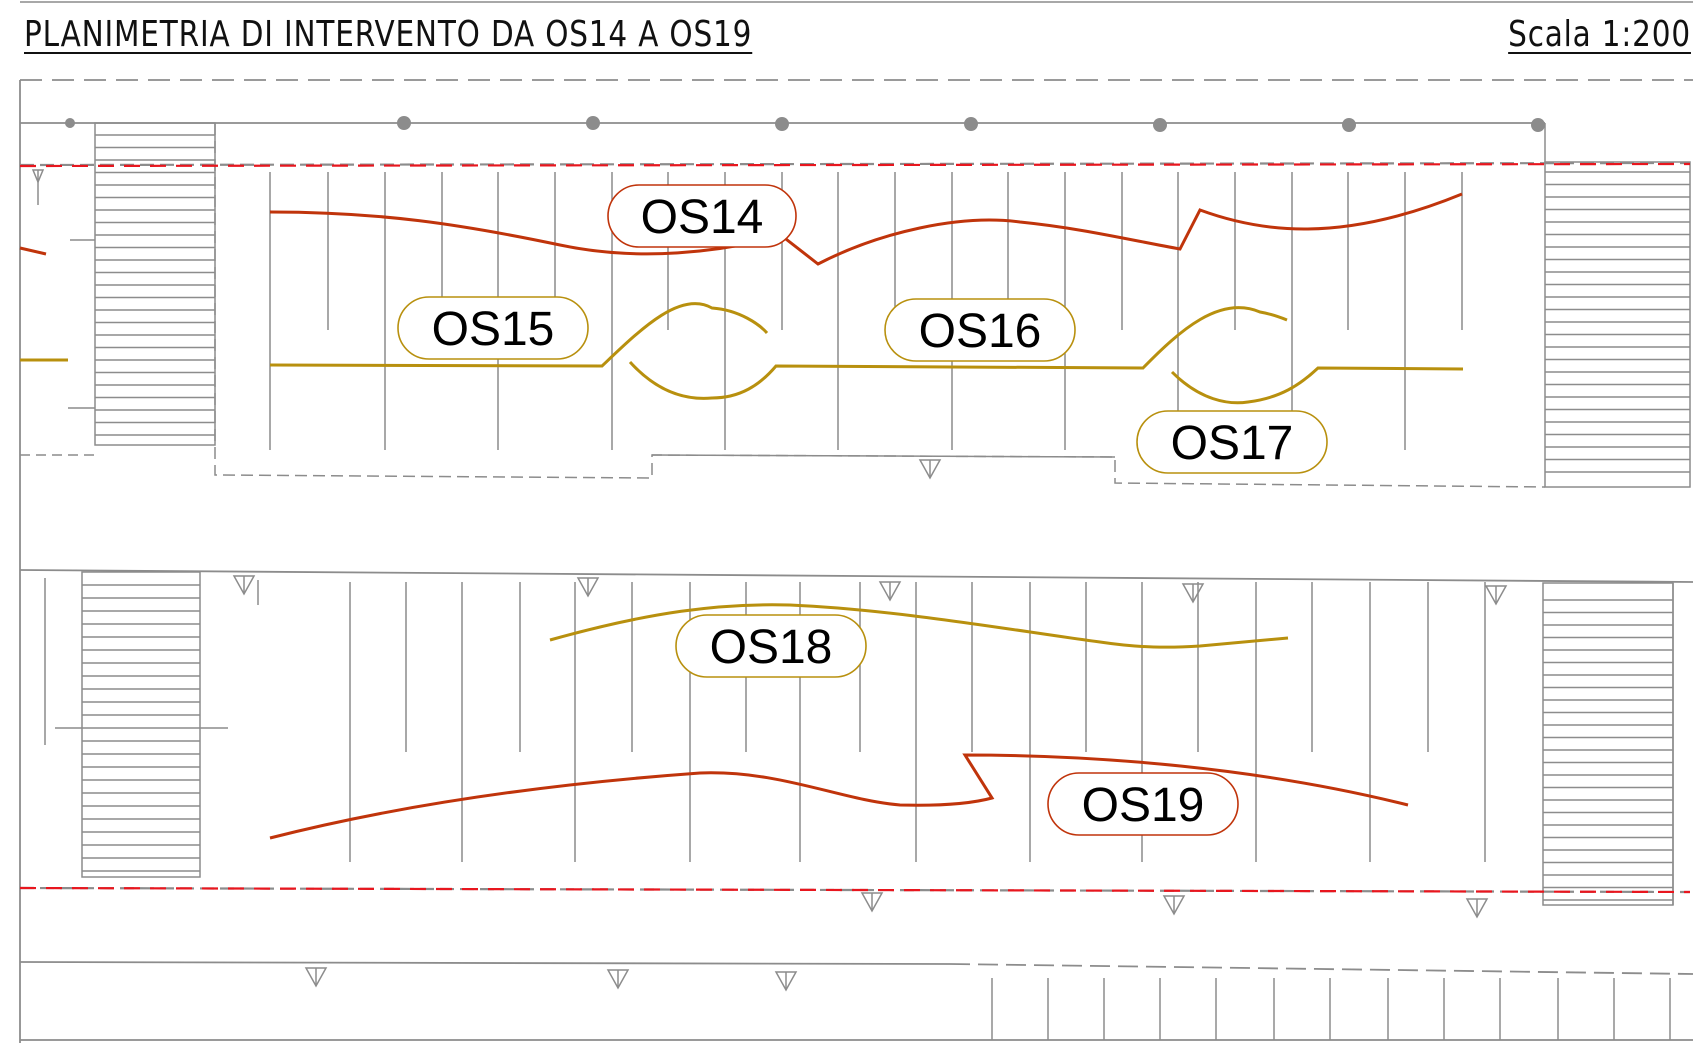 The height and width of the screenshot is (1043, 1693). What do you see at coordinates (155, 284) in the screenshot?
I see `stairs-left-top` at bounding box center [155, 284].